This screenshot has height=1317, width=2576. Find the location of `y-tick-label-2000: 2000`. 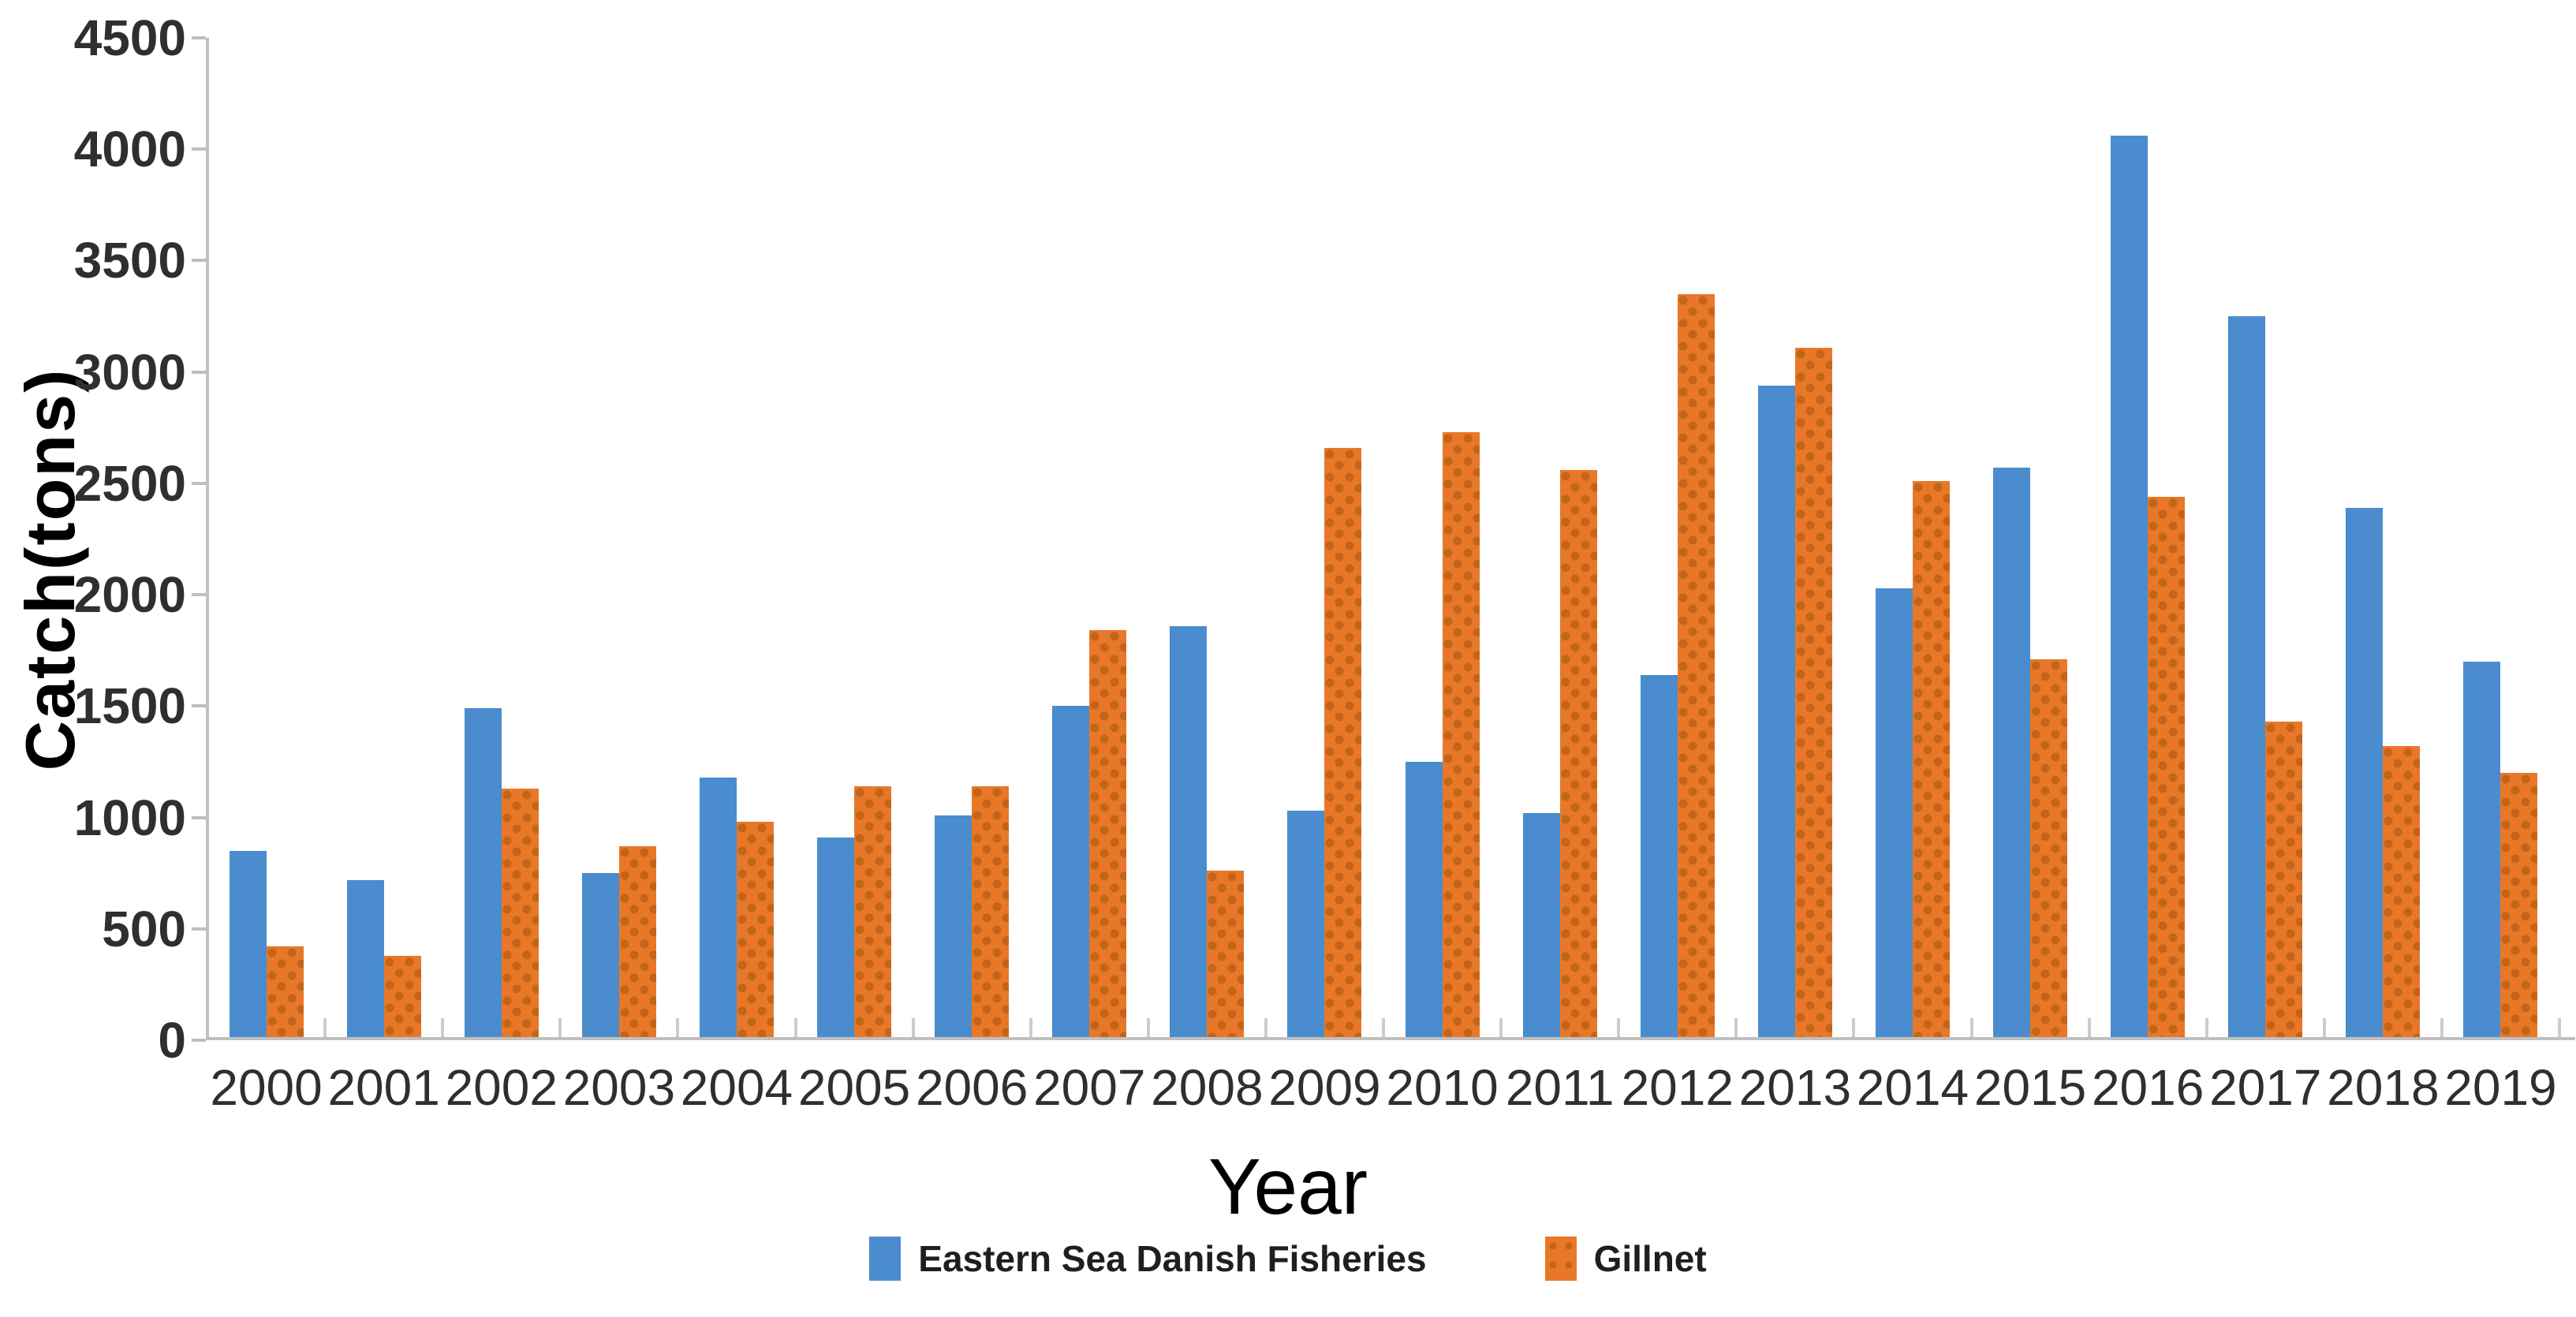

y-tick-label-2000: 2000 is located at coordinates (129, 595).